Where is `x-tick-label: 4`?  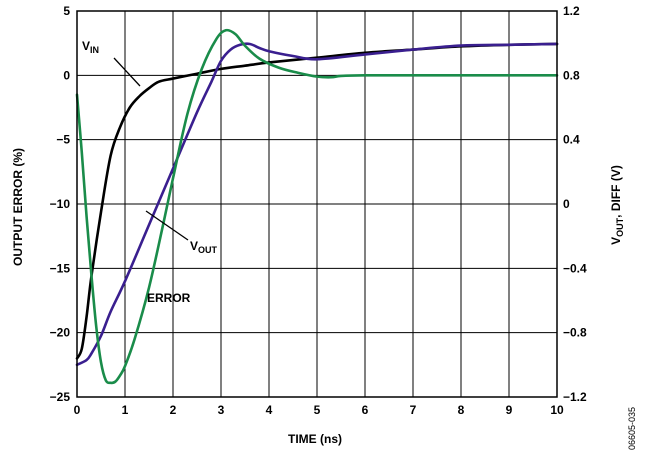 x-tick-label: 4 is located at coordinates (269, 410).